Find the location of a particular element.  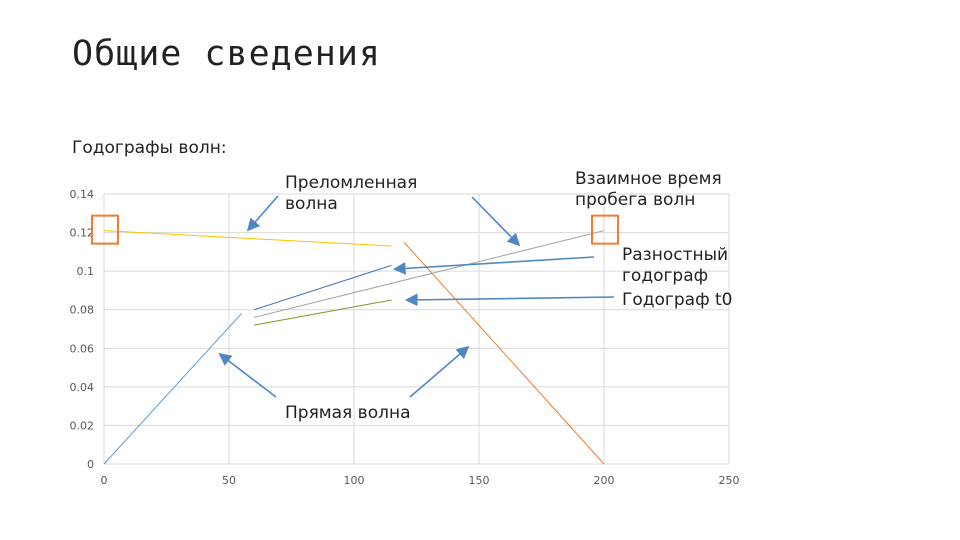

annotation-t0-hodograph: Годограф t0 is located at coordinates (677, 300).